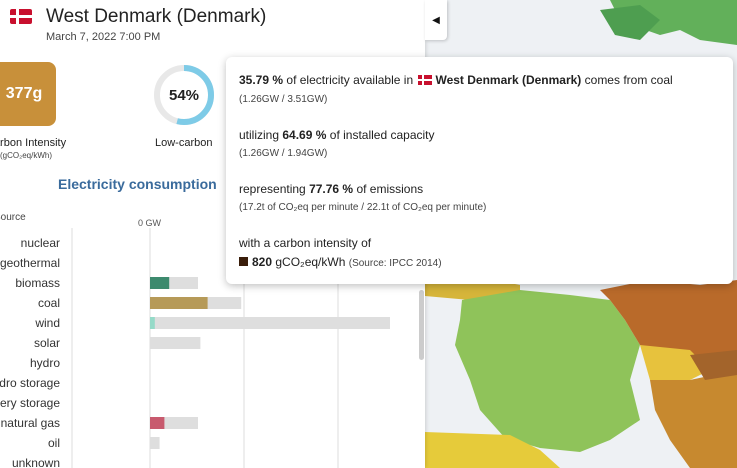  Describe the element at coordinates (310, 262) in the screenshot. I see `tooltip-ci-unit: gCO₂eq/kWh` at that location.